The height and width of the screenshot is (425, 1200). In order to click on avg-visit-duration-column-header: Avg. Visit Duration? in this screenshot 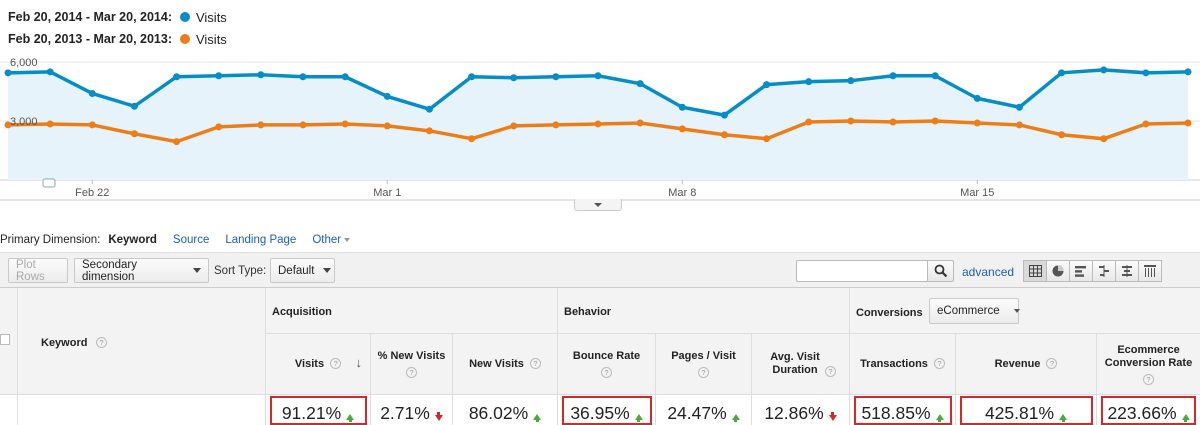, I will do `click(801, 364)`.